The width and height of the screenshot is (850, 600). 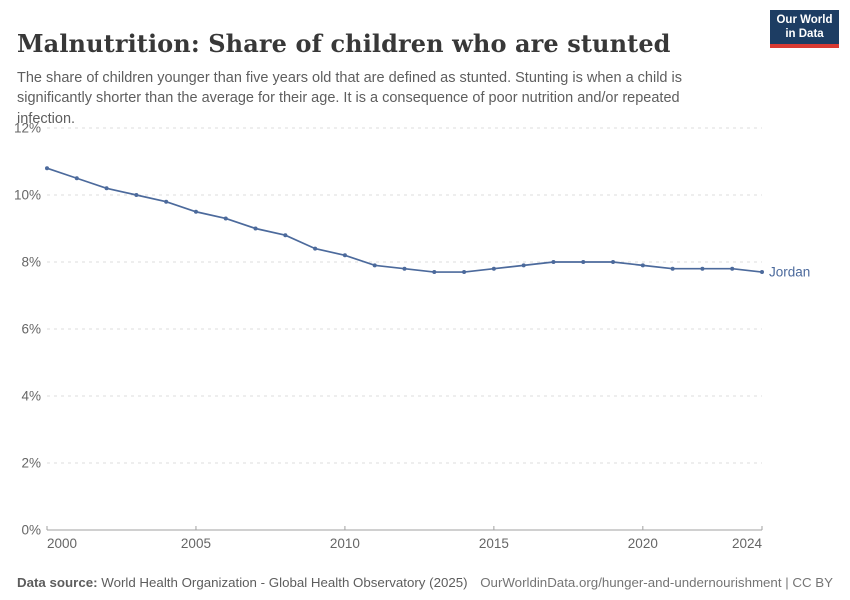 I want to click on y-tick-label: 0%, so click(x=31, y=530).